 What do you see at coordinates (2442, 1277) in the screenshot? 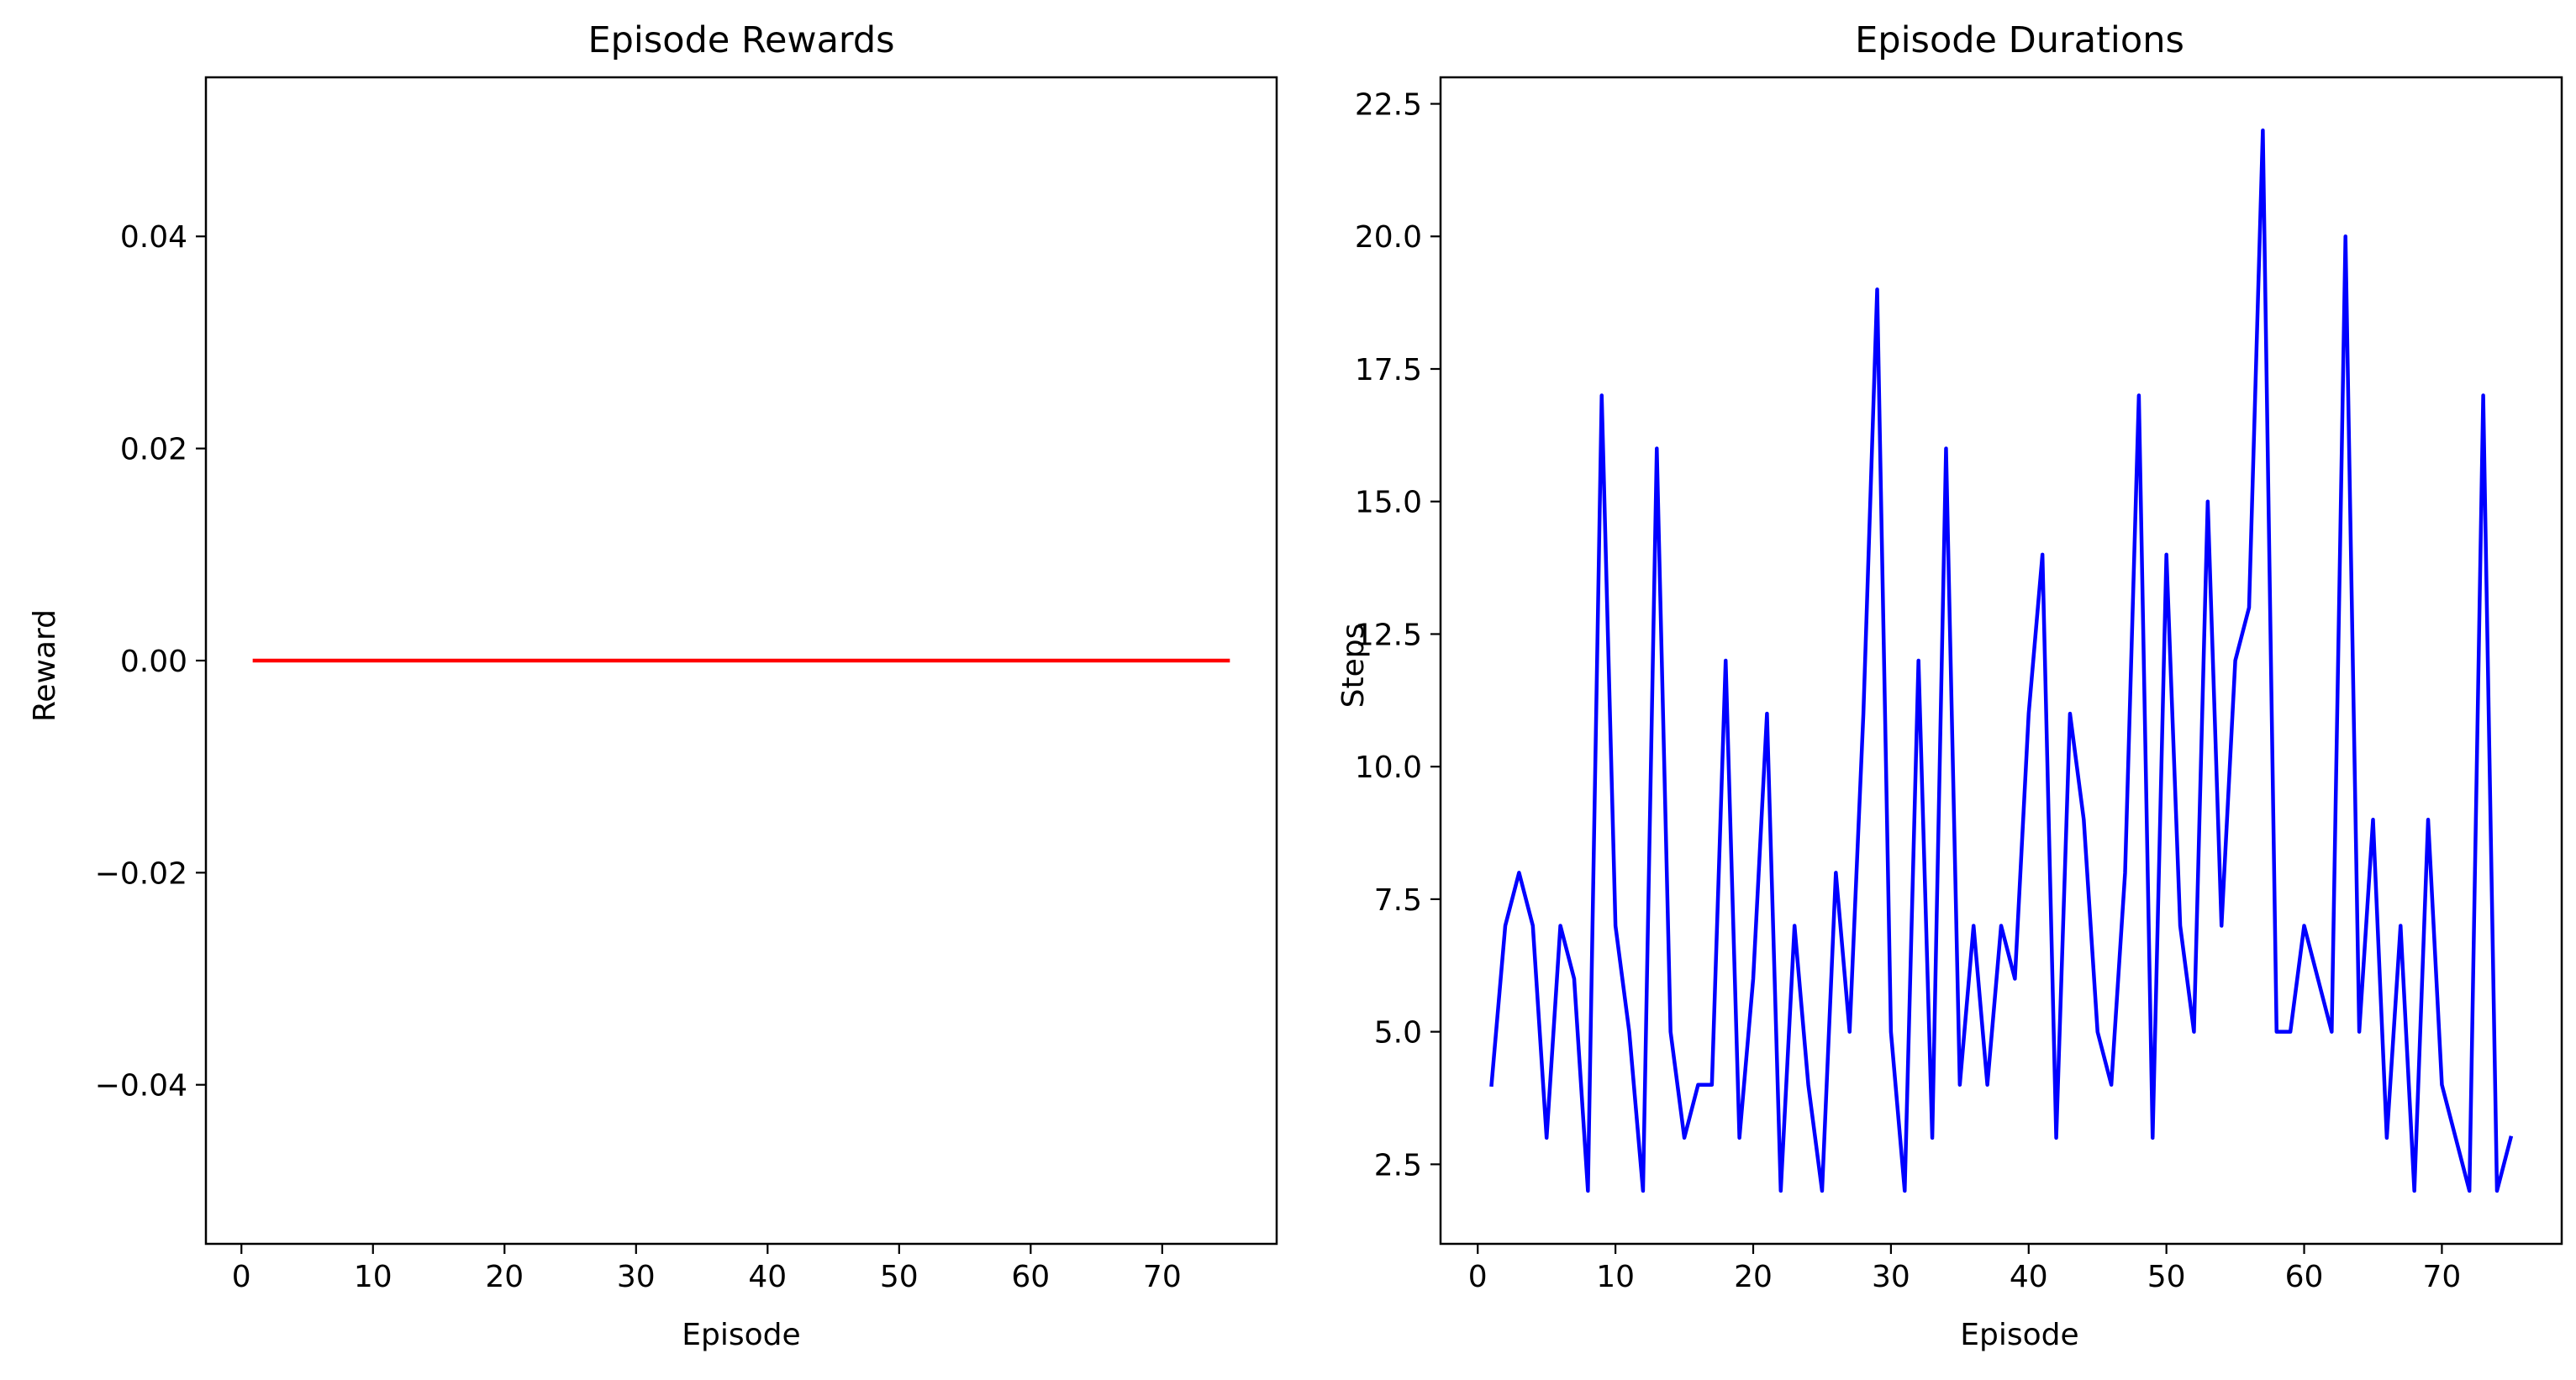
I see `durations-x-tick-label: 70` at bounding box center [2442, 1277].